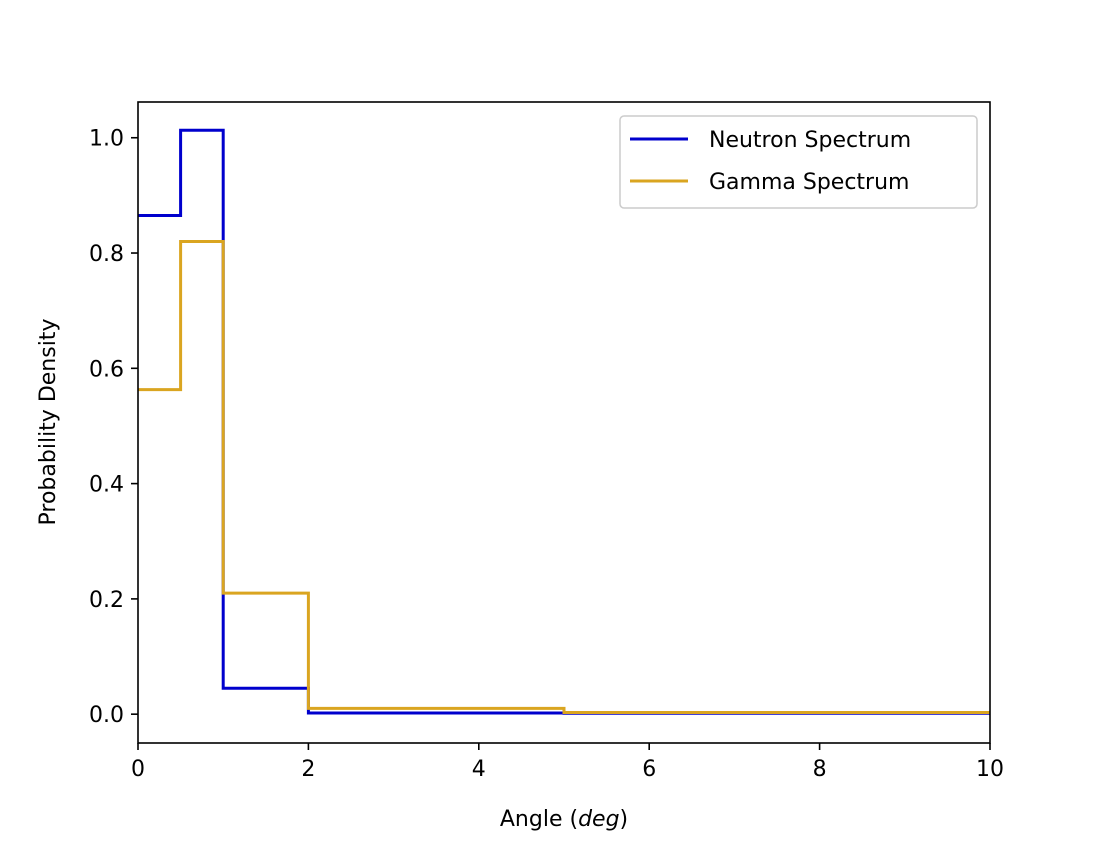 This screenshot has width=1100, height=850. I want to click on y-tick-label: 0.6, so click(106, 369).